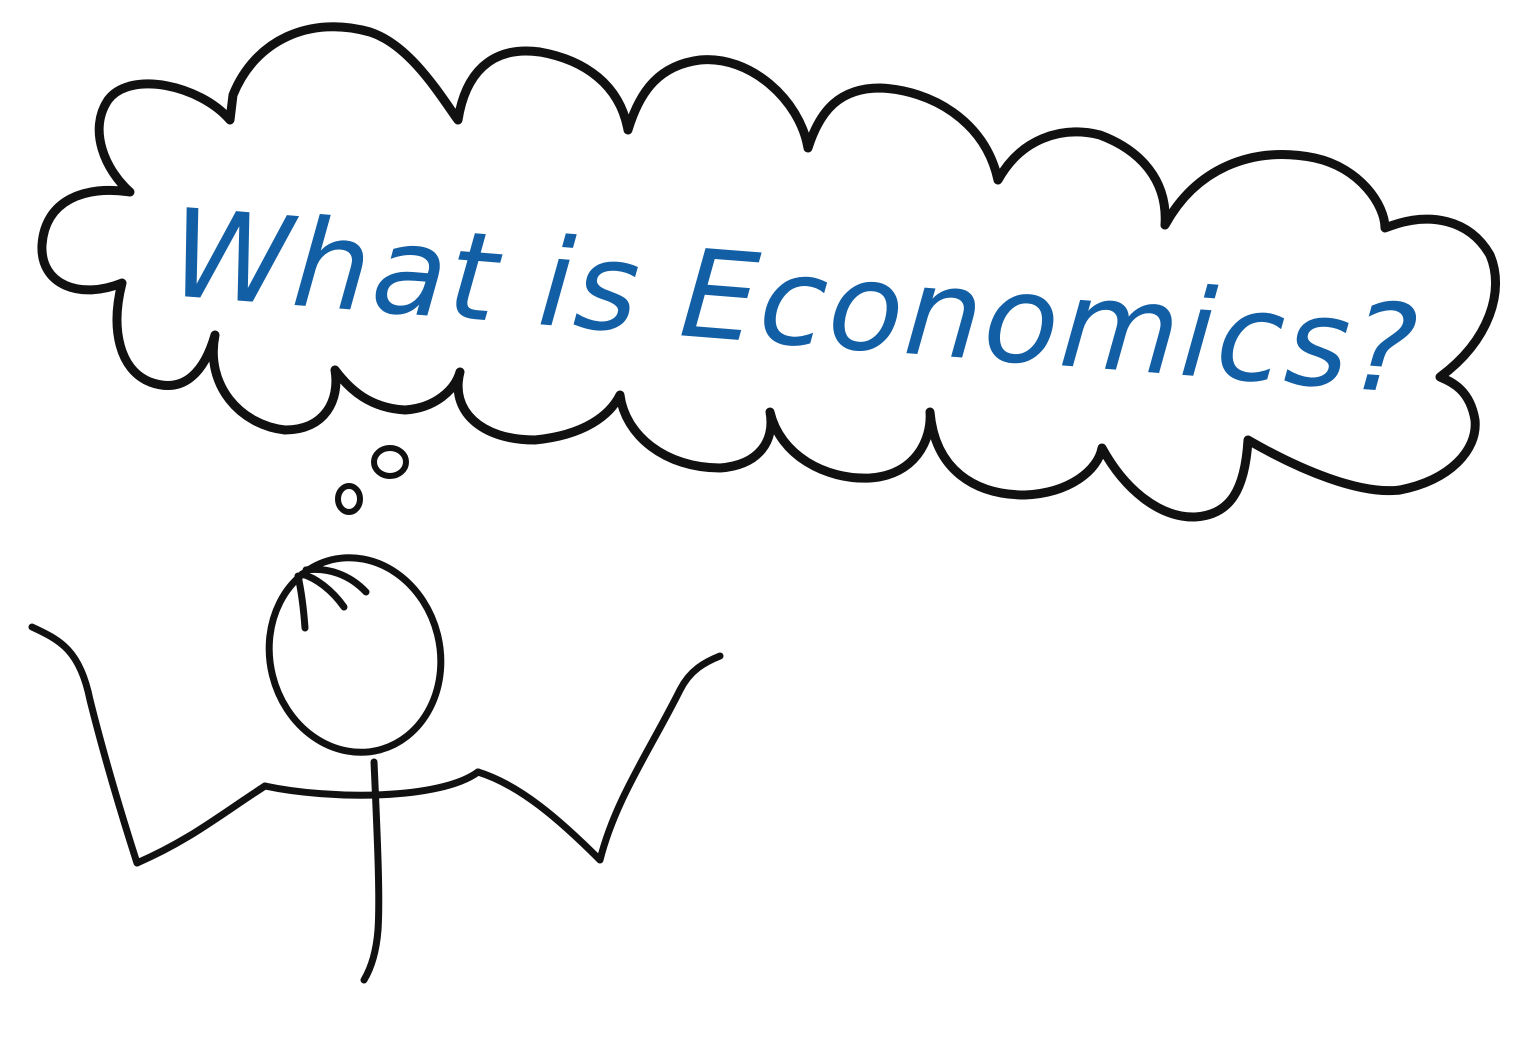 The width and height of the screenshot is (1518, 1045). I want to click on figure-body, so click(371, 871).